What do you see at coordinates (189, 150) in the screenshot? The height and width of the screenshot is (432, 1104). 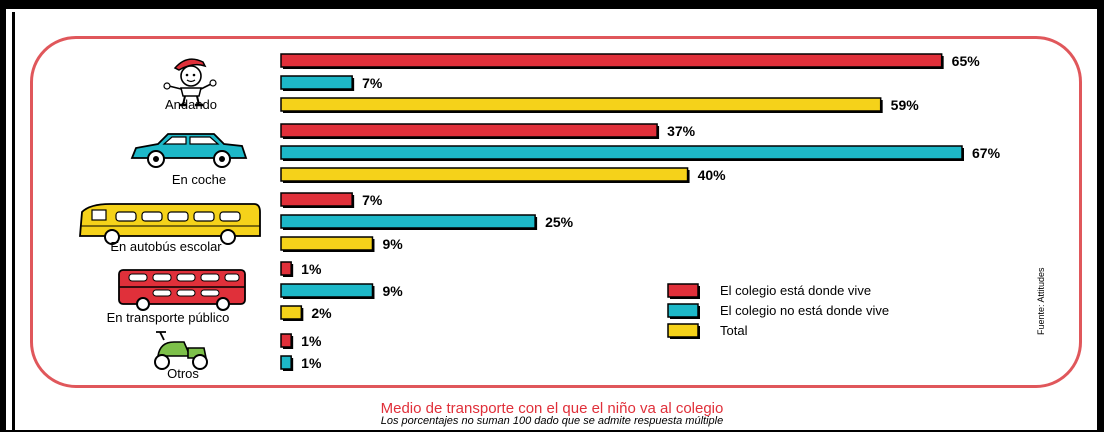 I see `car-icon` at bounding box center [189, 150].